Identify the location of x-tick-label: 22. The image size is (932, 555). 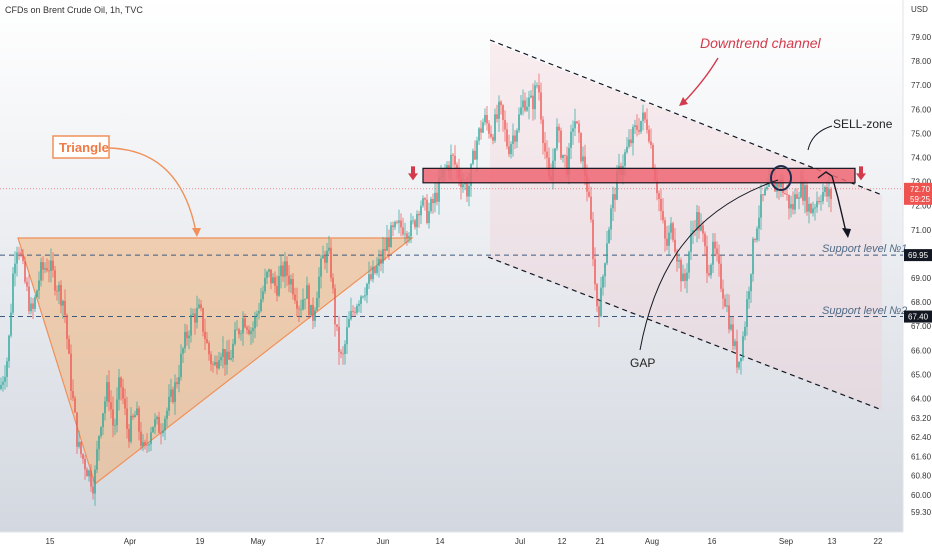
(878, 541).